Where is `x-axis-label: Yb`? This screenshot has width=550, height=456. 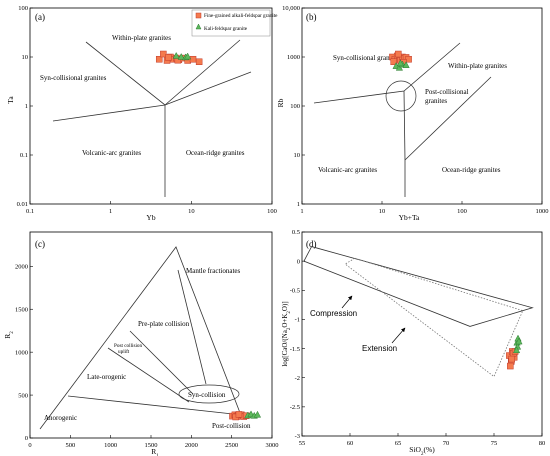
x-axis-label: Yb is located at coordinates (150, 217).